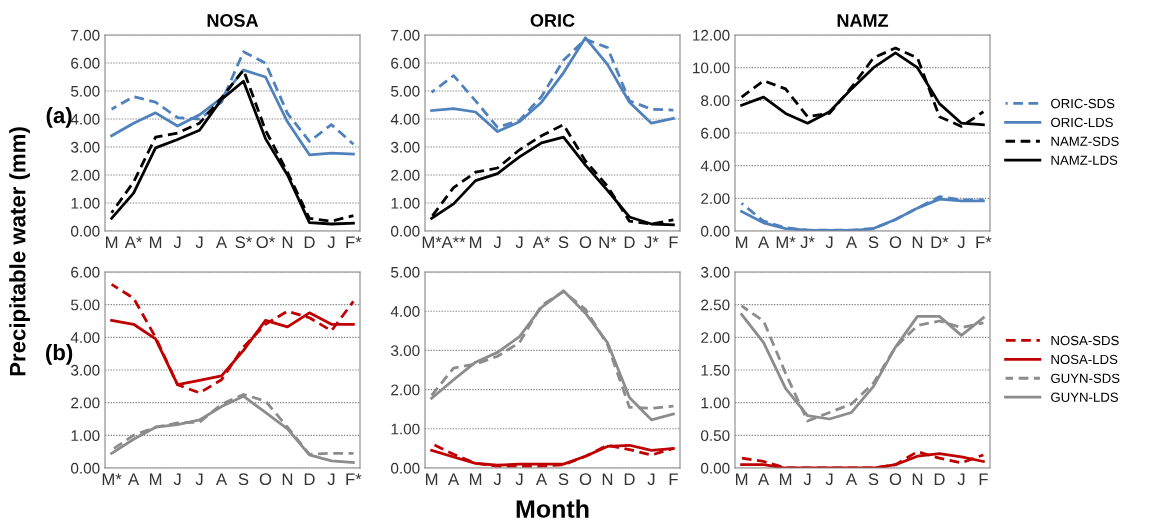 Image resolution: width=1151 pixels, height=527 pixels. I want to click on x-tick-label: S*, so click(244, 242).